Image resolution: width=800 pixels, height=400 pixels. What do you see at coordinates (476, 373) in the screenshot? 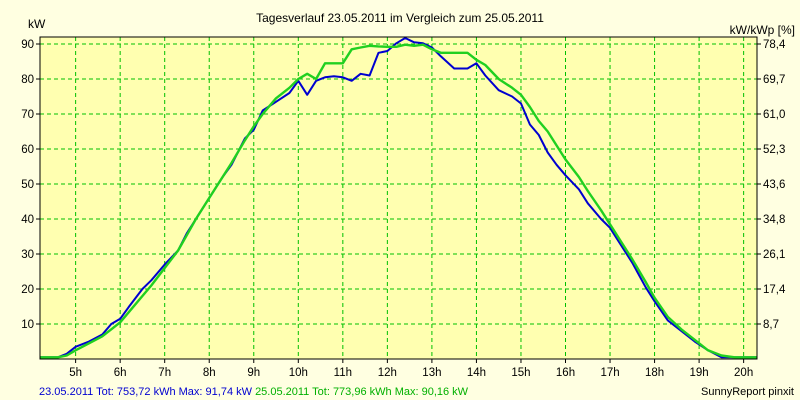
I see `x-tick-label: 14h` at bounding box center [476, 373].